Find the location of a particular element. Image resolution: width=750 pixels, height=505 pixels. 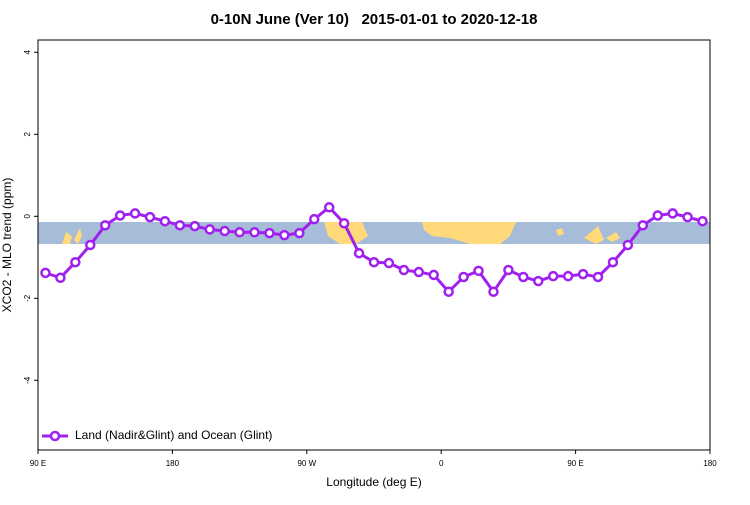

map-band is located at coordinates (374, 233).